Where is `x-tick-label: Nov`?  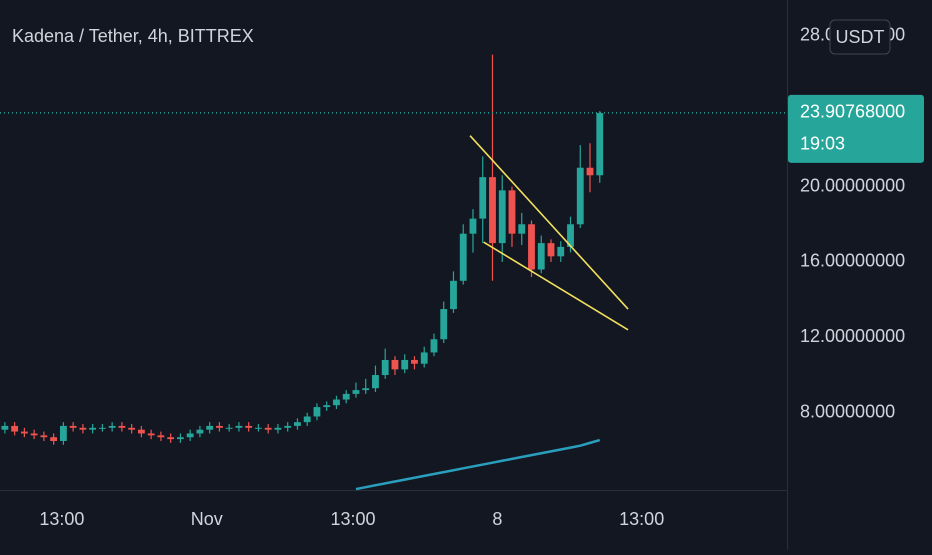
x-tick-label: Nov is located at coordinates (207, 519).